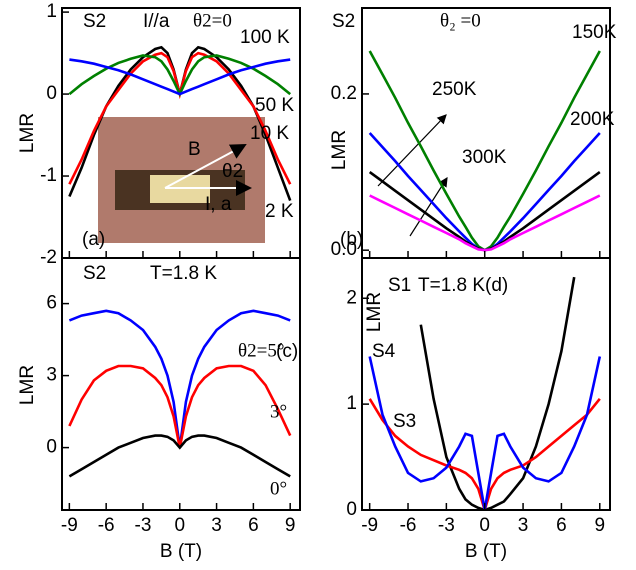  Describe the element at coordinates (344, 93) in the screenshot. I see `y-tick-label: 0.2` at that location.